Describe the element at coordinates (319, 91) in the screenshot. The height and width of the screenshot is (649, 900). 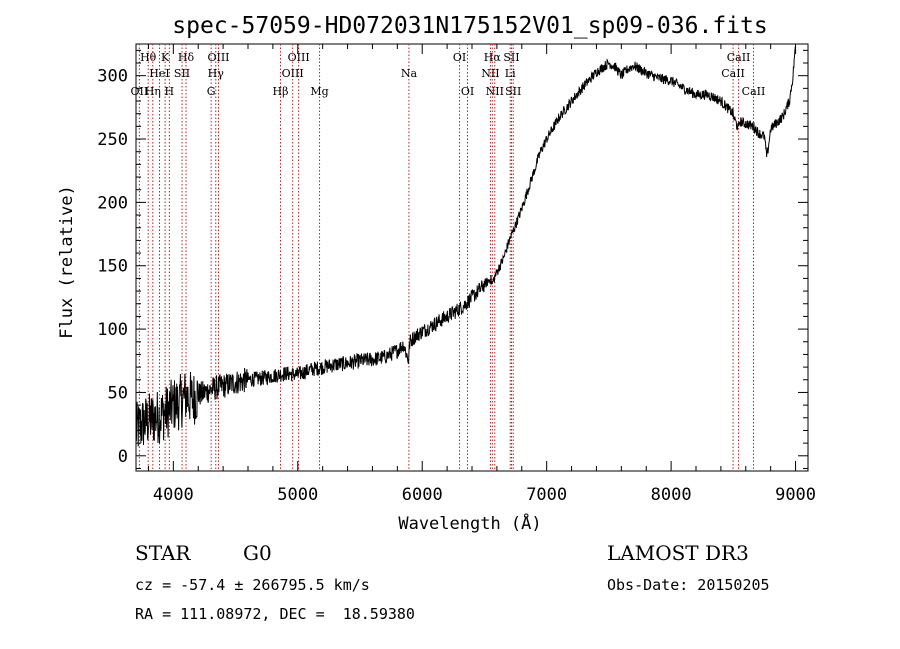
I see `line-label-14: Mg` at that location.